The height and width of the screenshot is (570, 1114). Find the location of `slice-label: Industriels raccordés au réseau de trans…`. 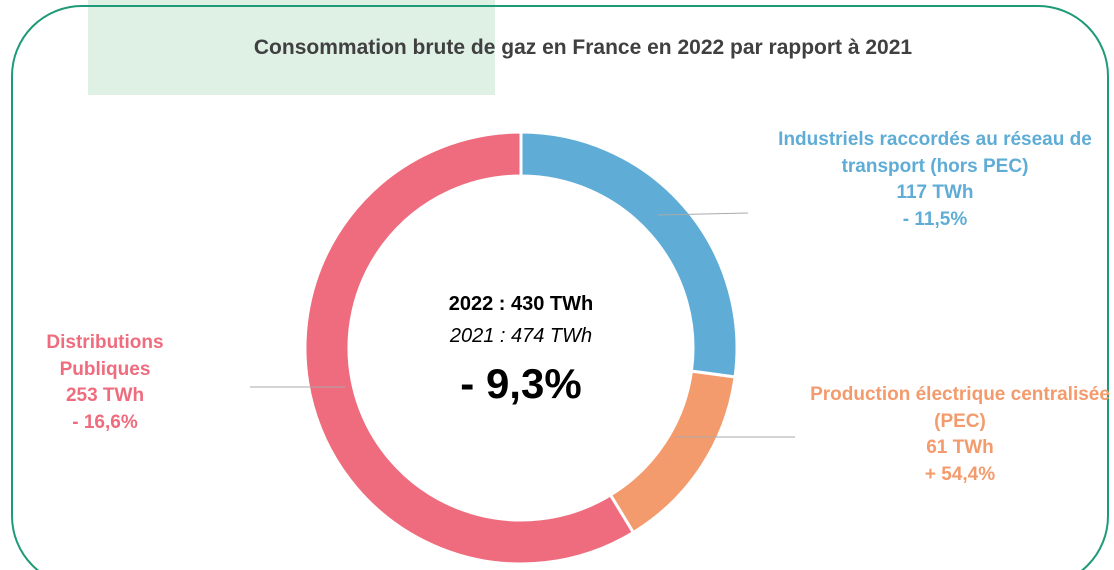

slice-label: Industriels raccordés au réseau de trans… is located at coordinates (935, 180).